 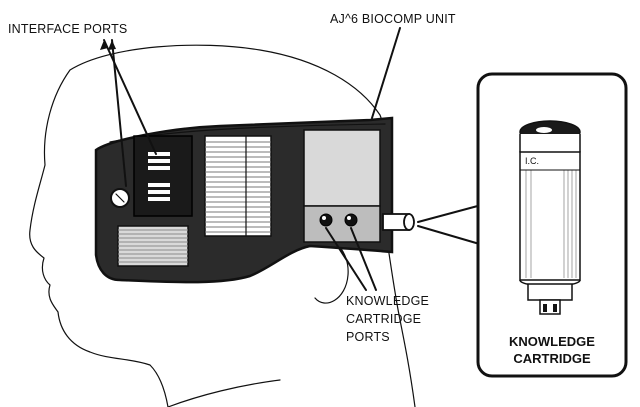 I want to click on interface-port-panel, so click(x=163, y=176).